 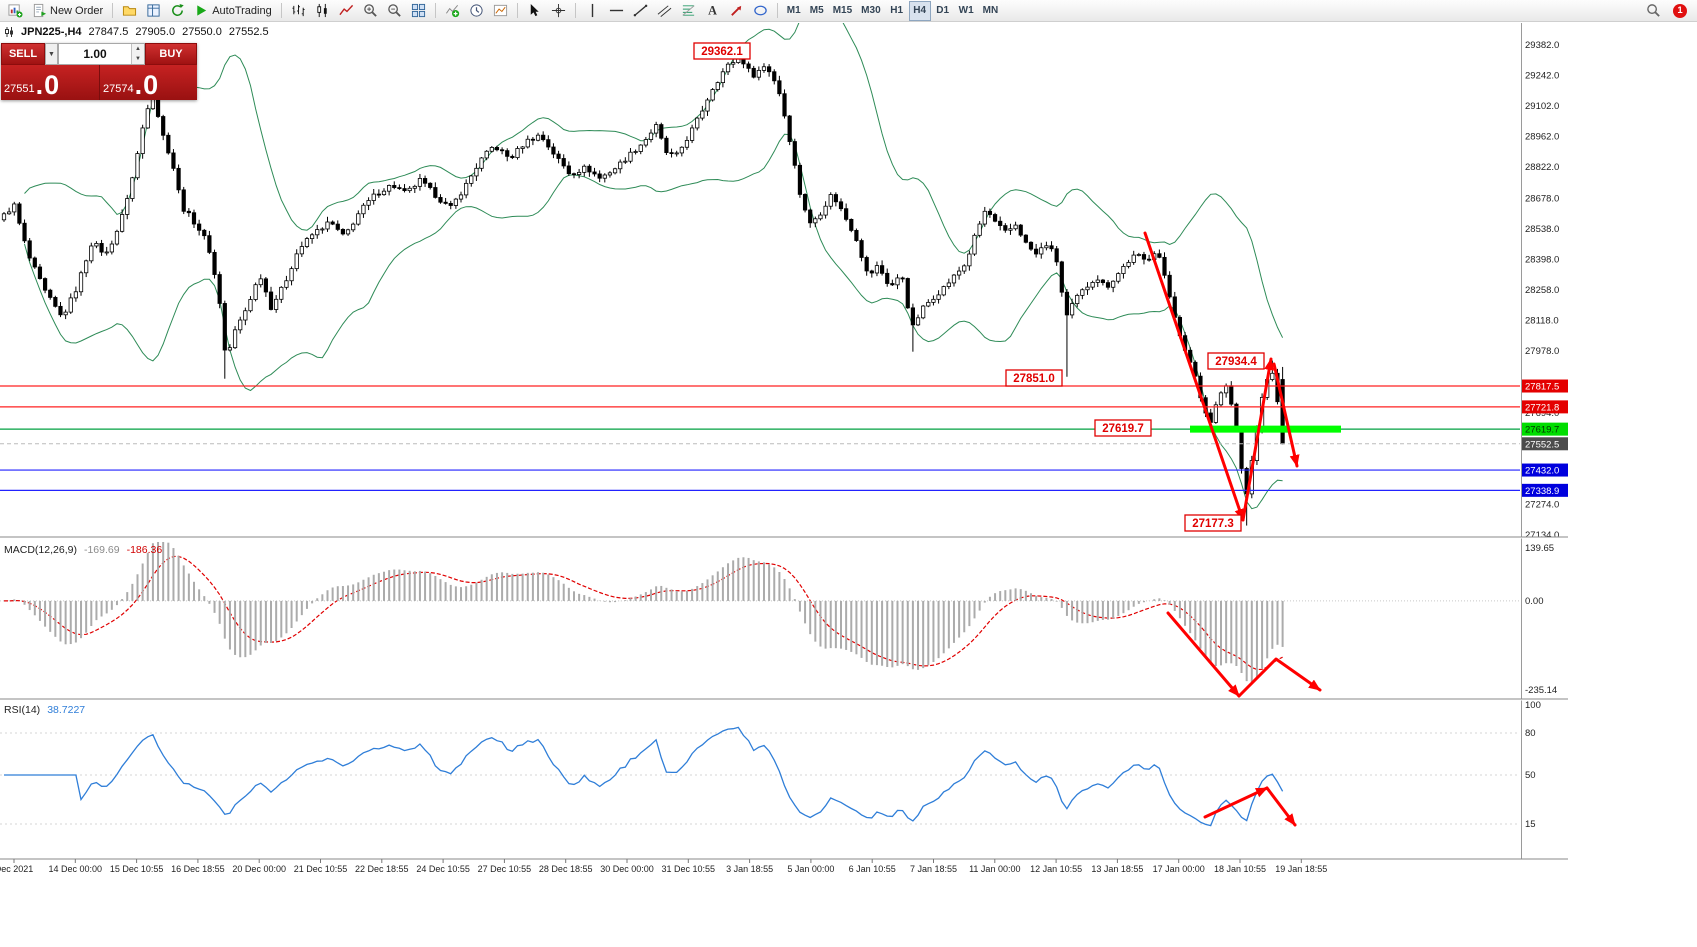 What do you see at coordinates (382, 869) in the screenshot?
I see `time-axis-label: 22 Dec 18:55` at bounding box center [382, 869].